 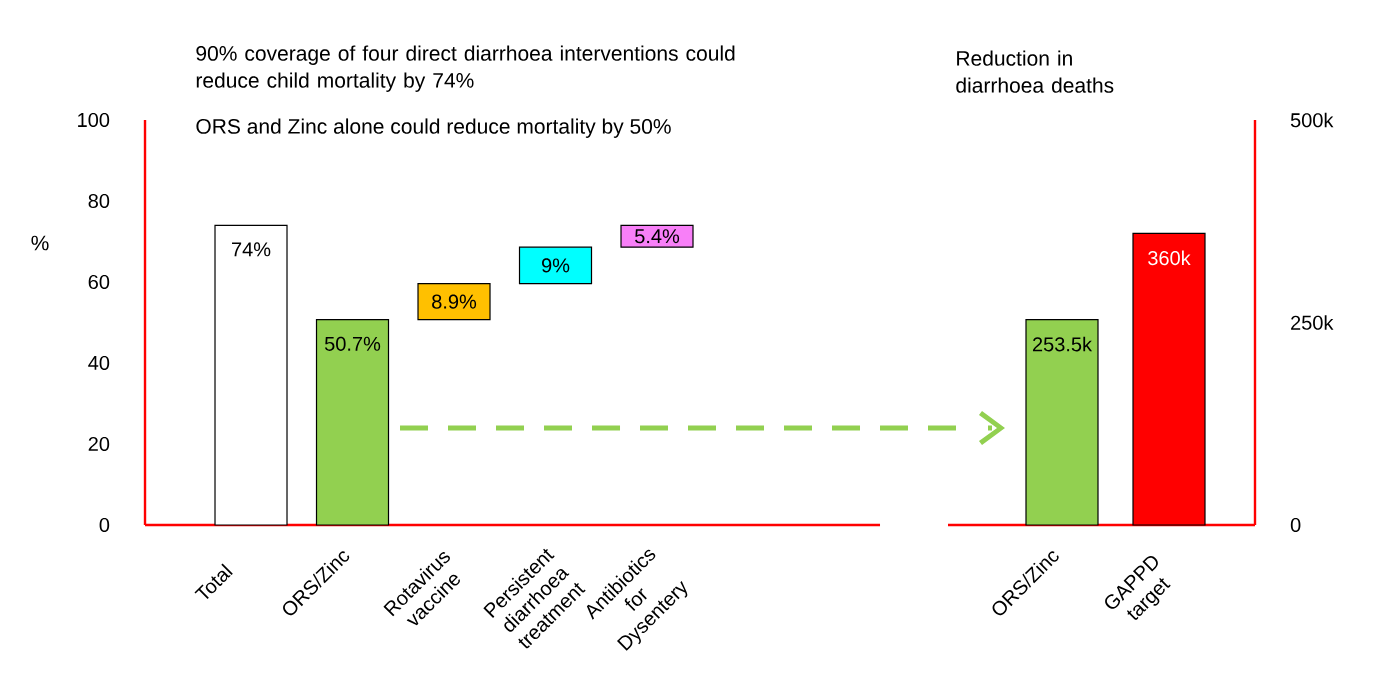 What do you see at coordinates (433, 128) in the screenshot?
I see `annotation: ORS and Zinc alone could reduce mortality by 50%` at bounding box center [433, 128].